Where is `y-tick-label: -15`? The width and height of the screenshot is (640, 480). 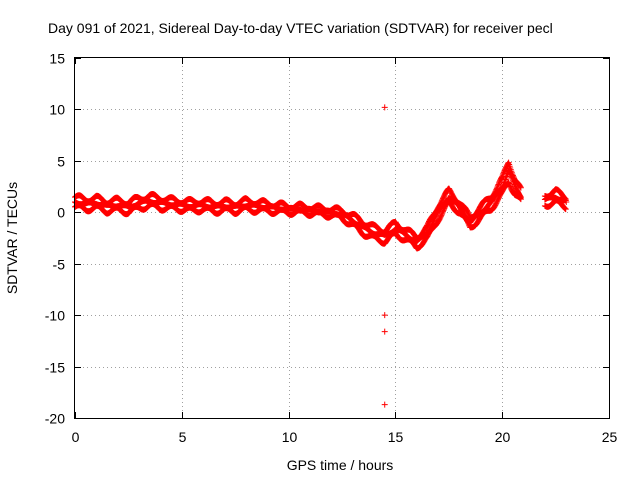
y-tick-label: -15 is located at coordinates (55, 368).